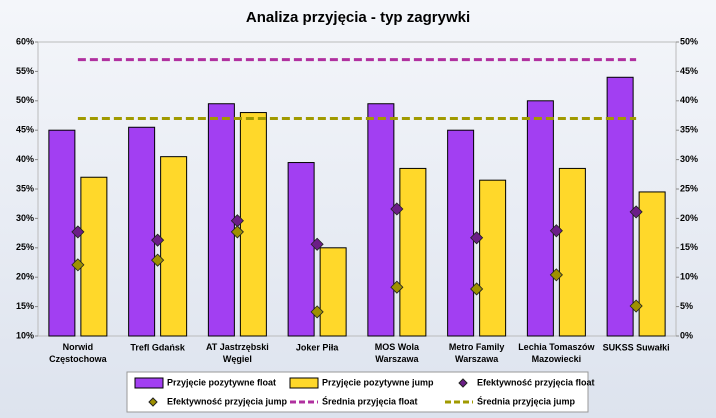 The image size is (716, 418). Describe the element at coordinates (370, 400) in the screenshot. I see `legend-label: Średnia przyjęcia float` at that location.